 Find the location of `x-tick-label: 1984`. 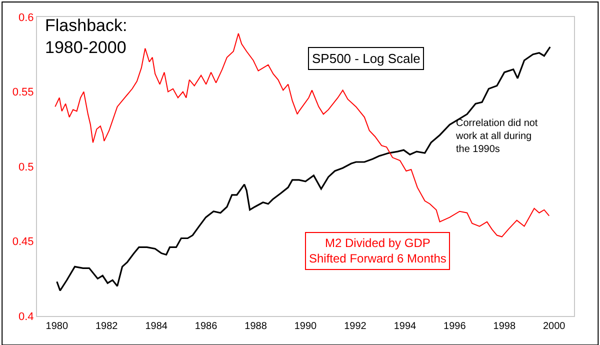

x-tick-label: 1984 is located at coordinates (156, 326).